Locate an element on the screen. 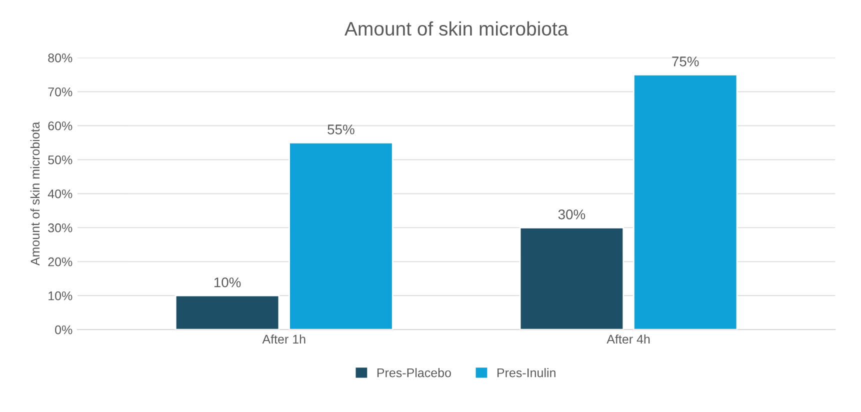 This screenshot has width=861, height=412. data-label: 75% is located at coordinates (685, 61).